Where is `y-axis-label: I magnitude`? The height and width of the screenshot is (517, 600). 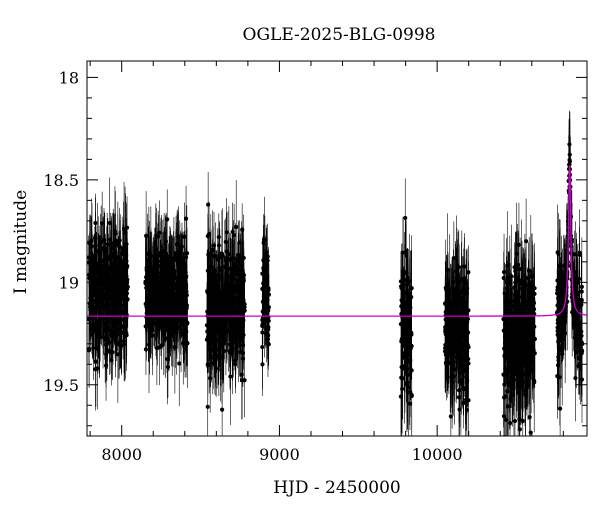 y-axis-label: I magnitude is located at coordinates (21, 242).